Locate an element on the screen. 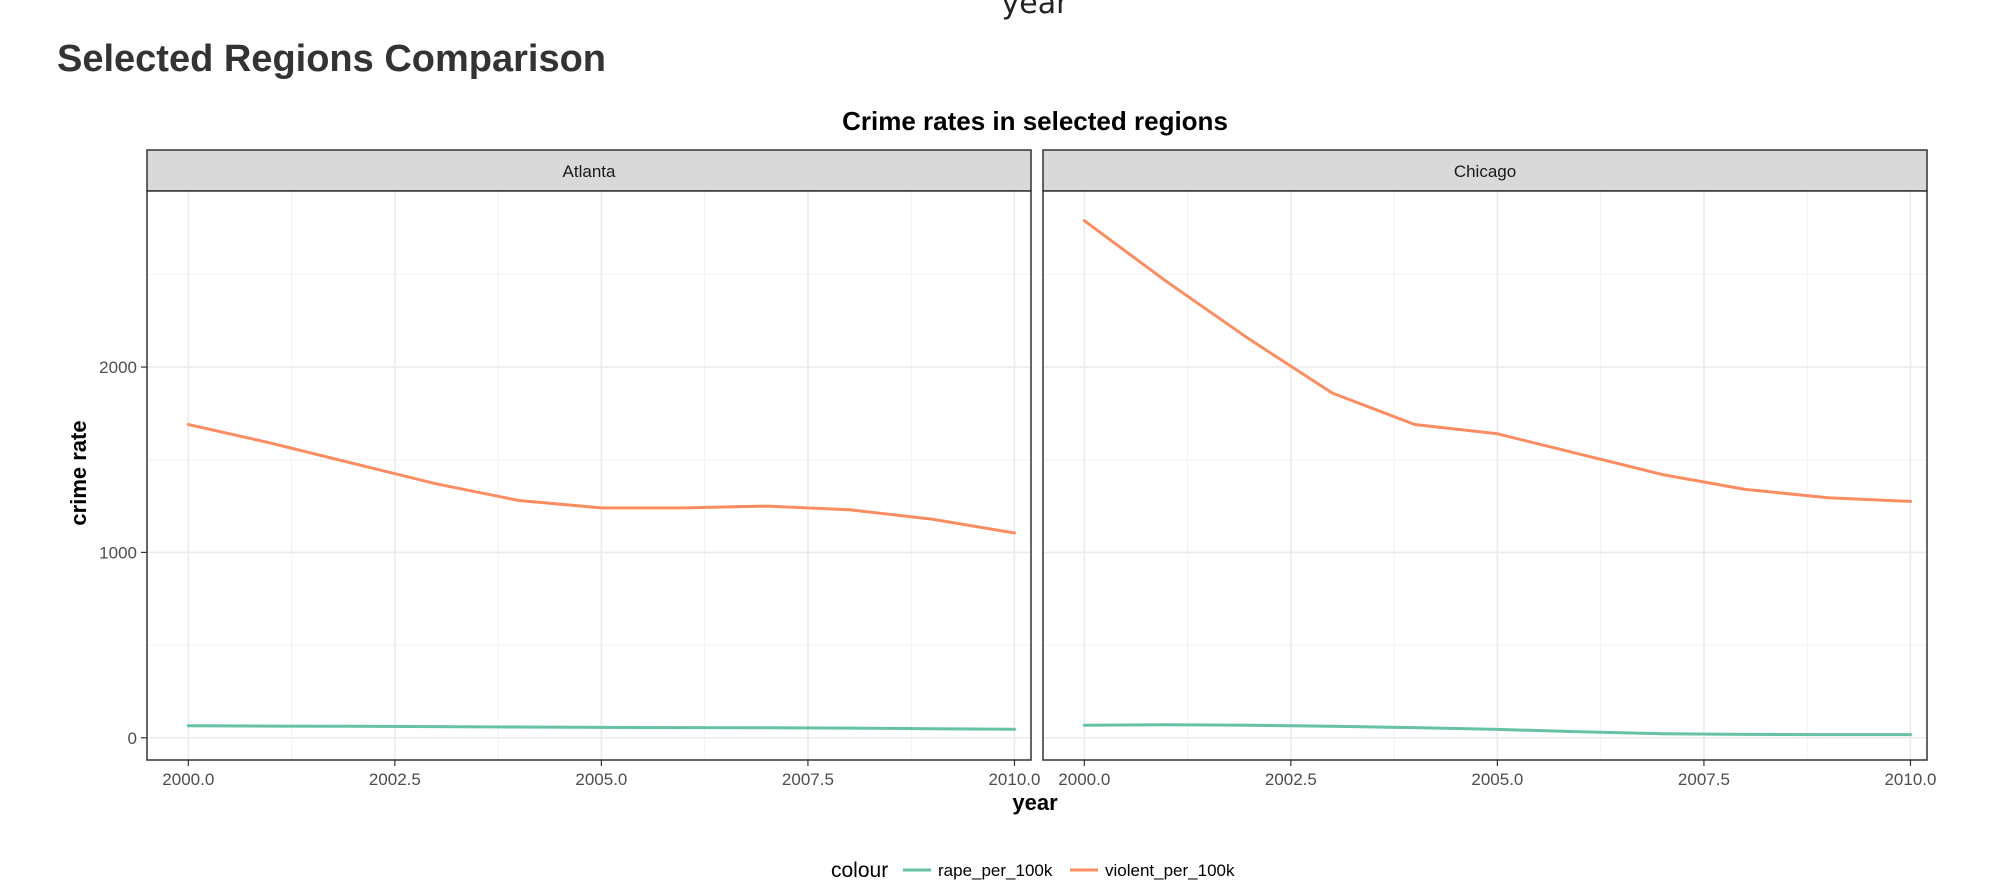  y-axis: 0 1000 2000 is located at coordinates (123, 553).